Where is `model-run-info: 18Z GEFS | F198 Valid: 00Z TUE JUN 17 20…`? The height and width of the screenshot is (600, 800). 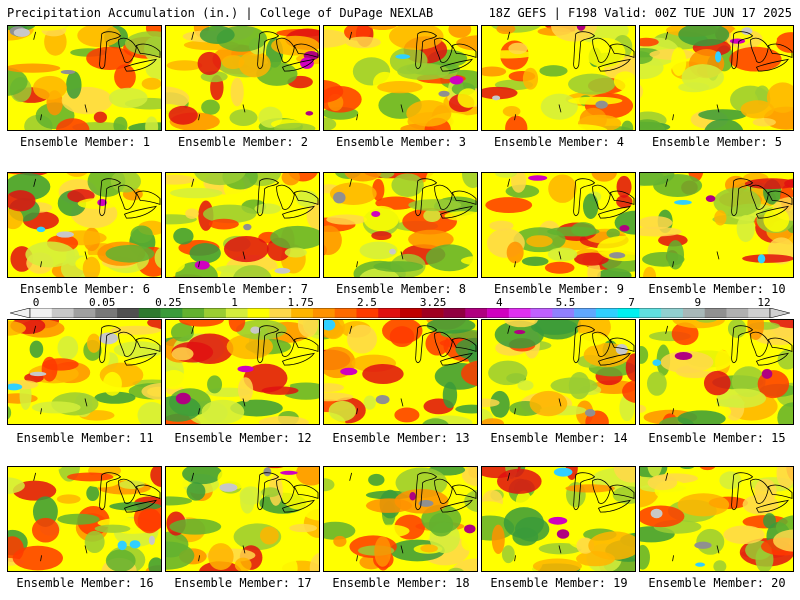 model-run-info: 18Z GEFS | F198 Valid: 00Z TUE JUN 17 20… is located at coordinates (640, 13).